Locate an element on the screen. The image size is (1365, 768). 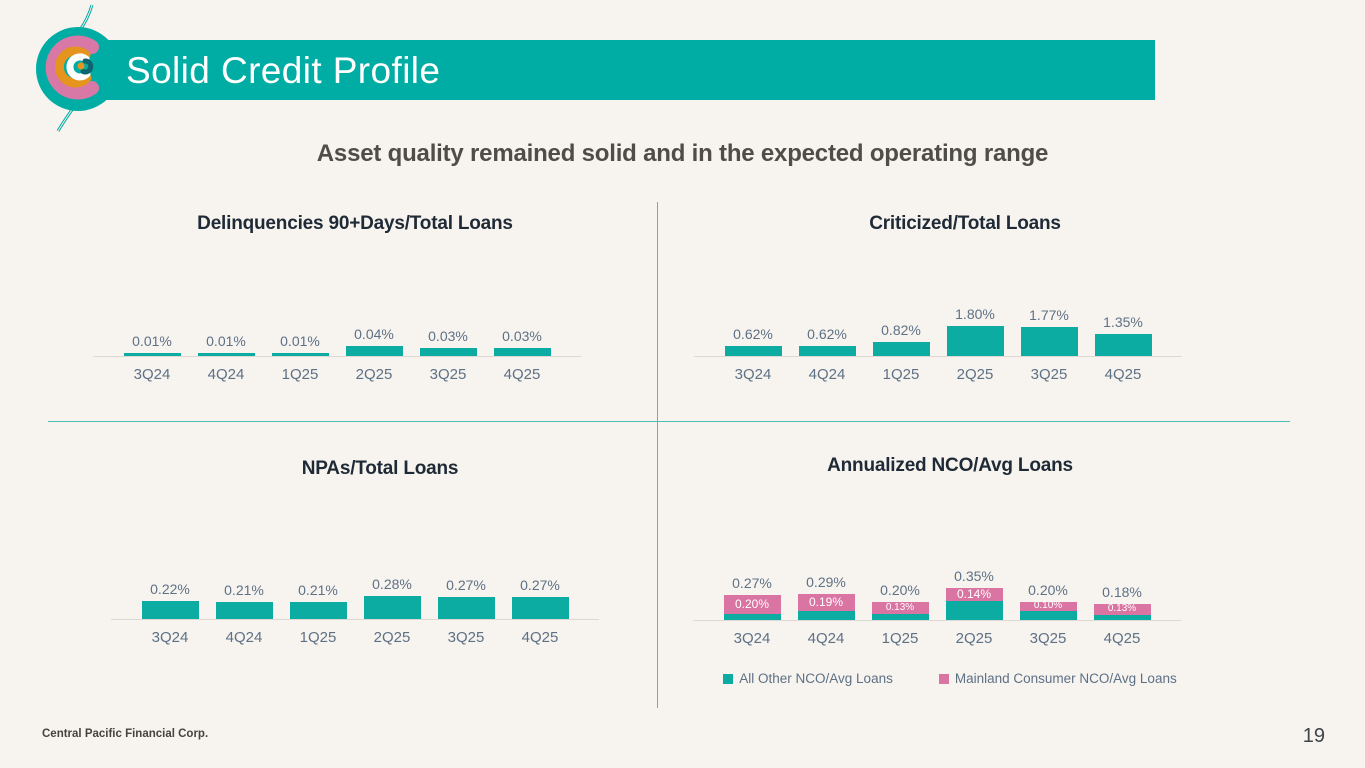
bars: 0.62% 0.62% 0.82% 1.80% 1.77% 1.35% is located at coordinates (938, 326).